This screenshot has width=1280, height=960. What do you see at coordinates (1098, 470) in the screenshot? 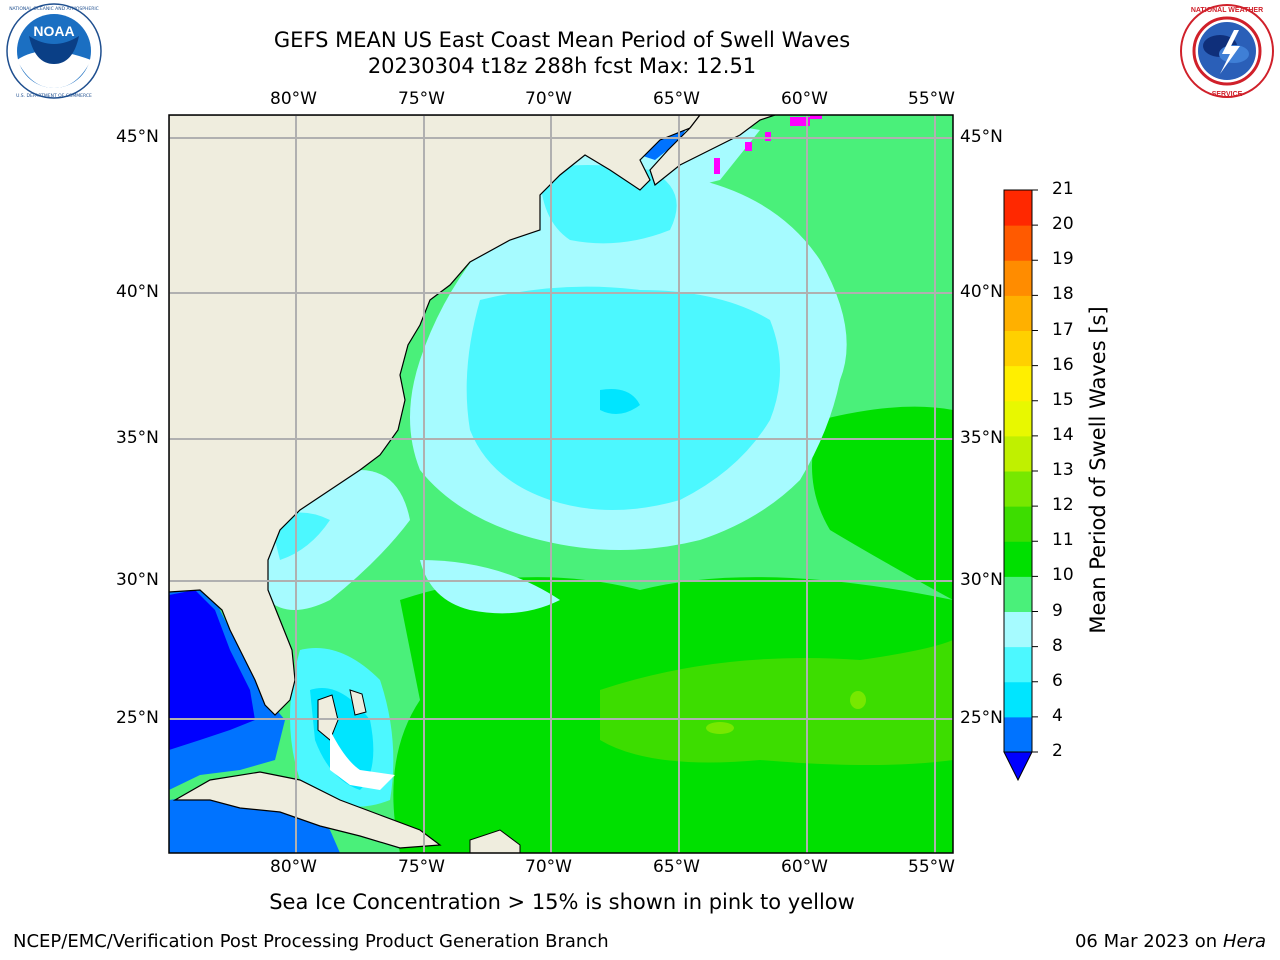
I see `colorbar-title: Mean Period of Swell Waves [s]` at bounding box center [1098, 470].